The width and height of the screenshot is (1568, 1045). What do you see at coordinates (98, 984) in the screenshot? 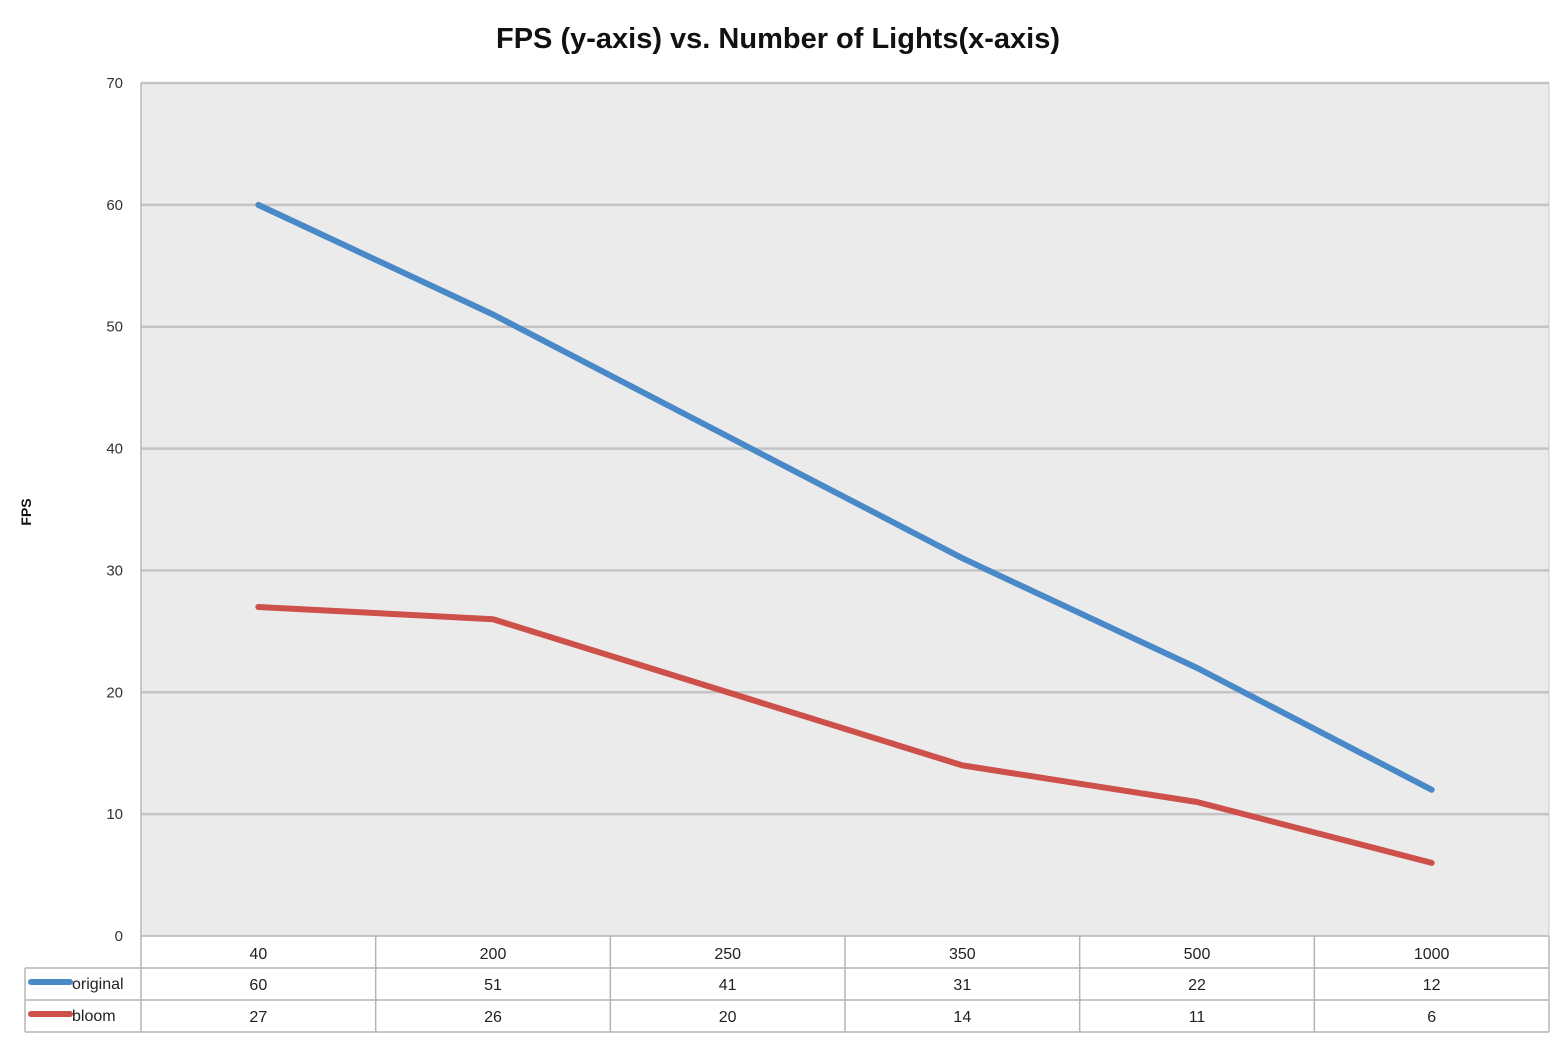
I see `legend-label-original: original` at bounding box center [98, 984].